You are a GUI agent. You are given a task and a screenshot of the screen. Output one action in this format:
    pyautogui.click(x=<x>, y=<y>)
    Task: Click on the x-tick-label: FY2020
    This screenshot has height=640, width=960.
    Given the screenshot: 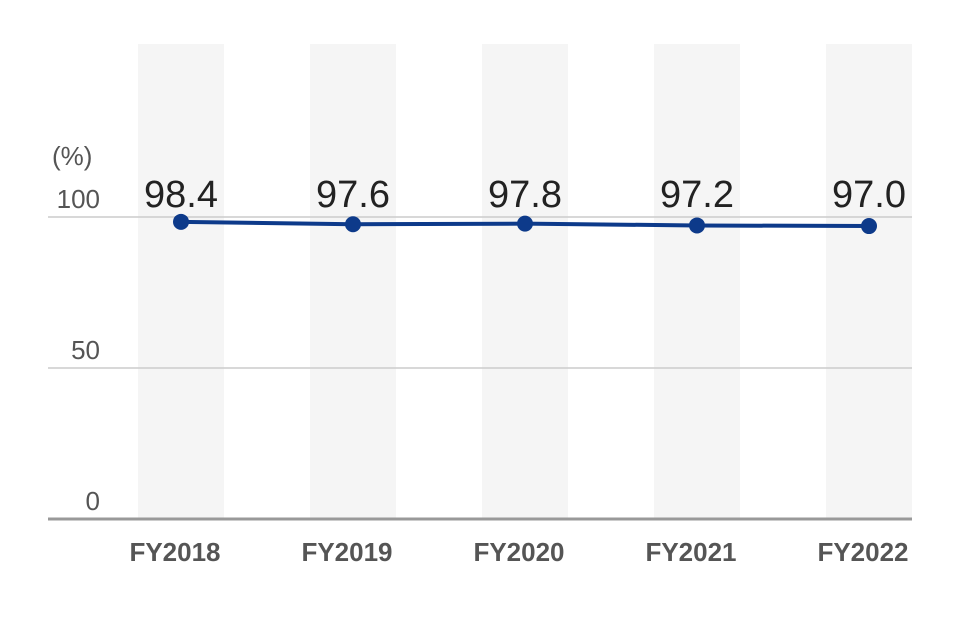 What is the action you would take?
    pyautogui.click(x=518, y=552)
    